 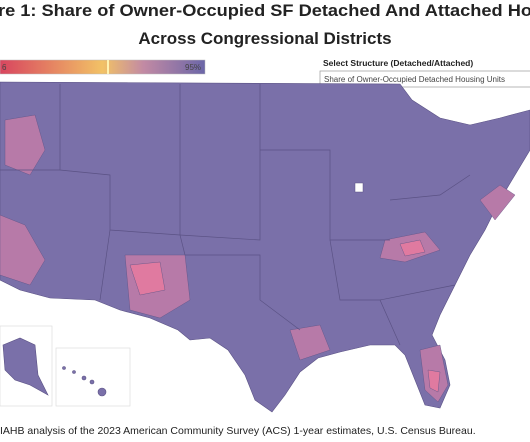 I want to click on lake, so click(x=359, y=187).